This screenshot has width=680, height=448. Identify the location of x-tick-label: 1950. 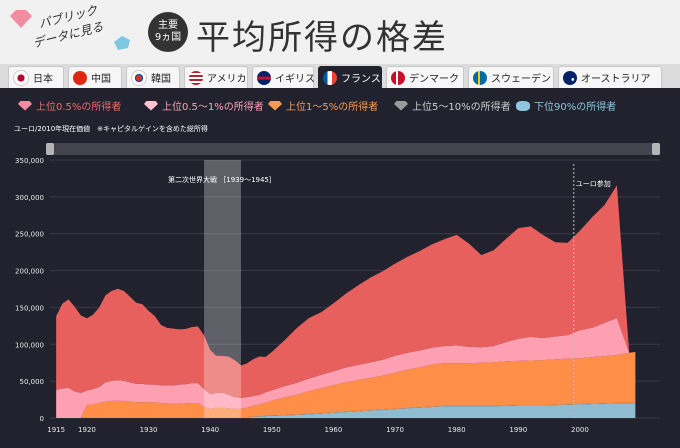
(272, 430).